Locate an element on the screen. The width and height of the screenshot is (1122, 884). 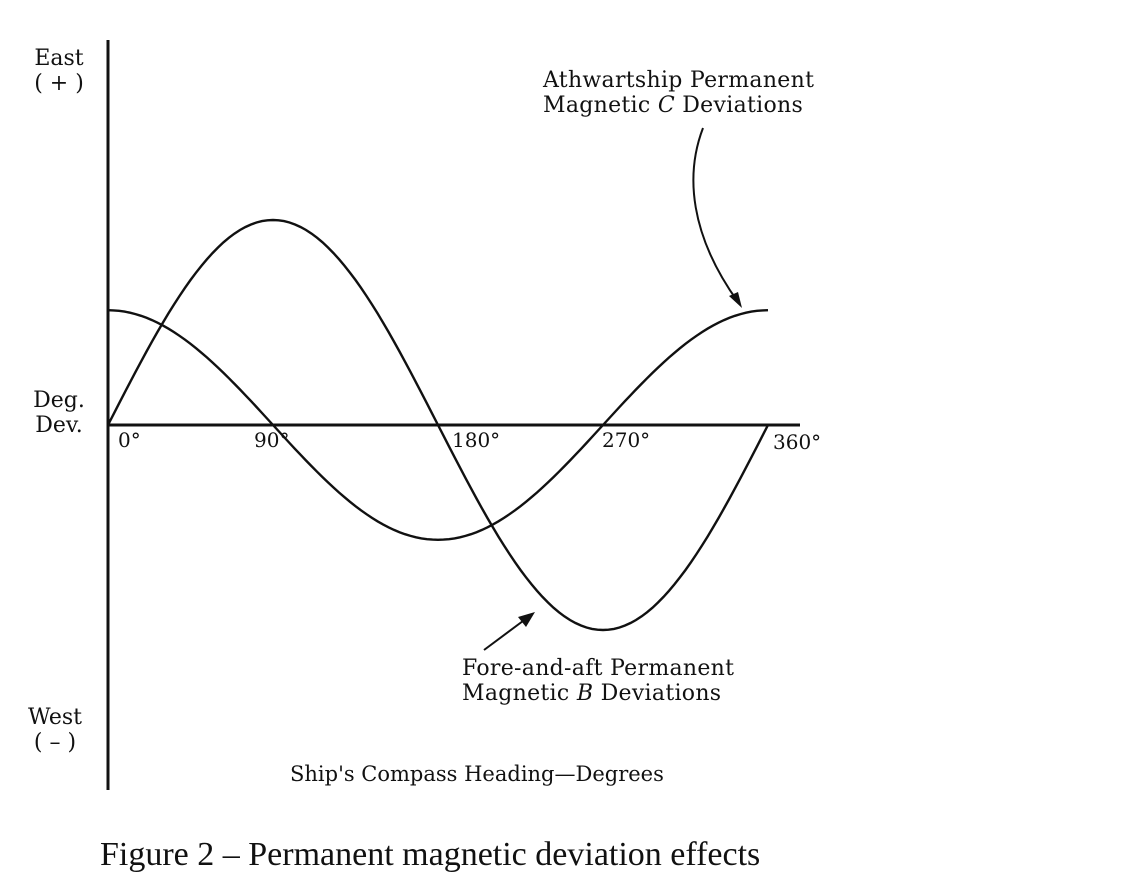
x-tick-270: 270° is located at coordinates (626, 440).